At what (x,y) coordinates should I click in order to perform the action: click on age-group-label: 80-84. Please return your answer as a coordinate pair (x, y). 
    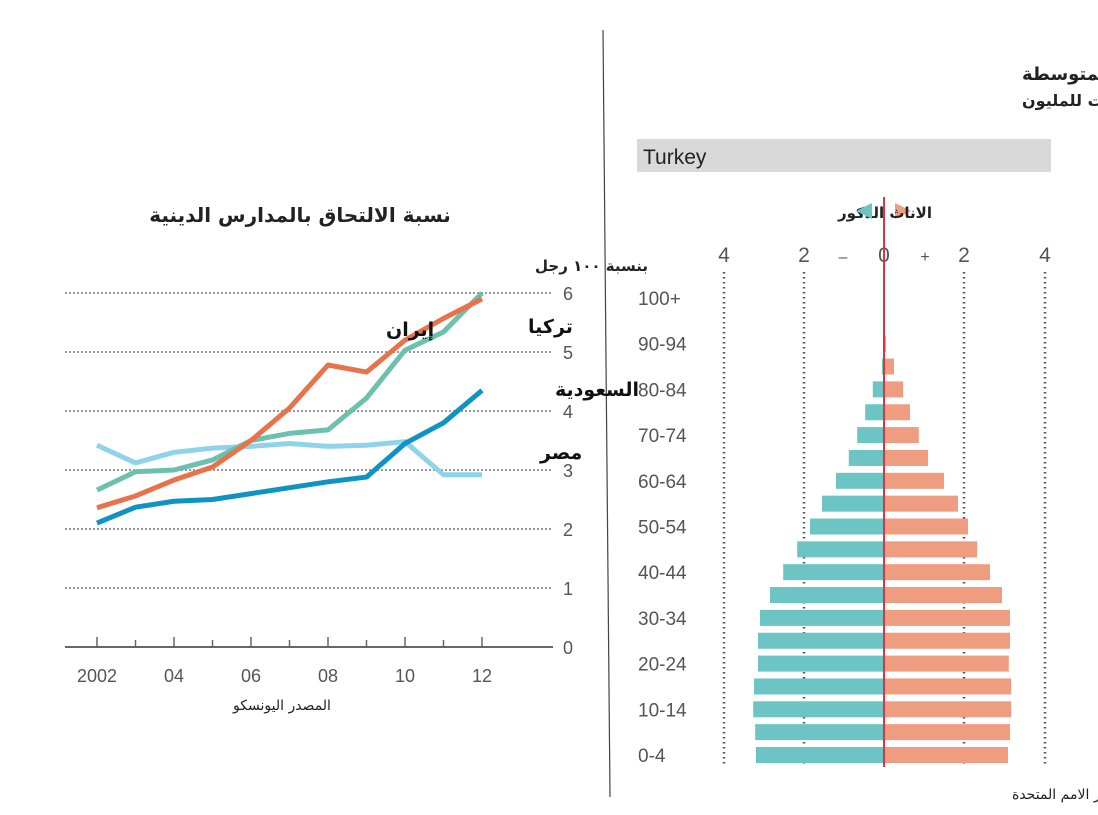
    Looking at the image, I should click on (662, 390).